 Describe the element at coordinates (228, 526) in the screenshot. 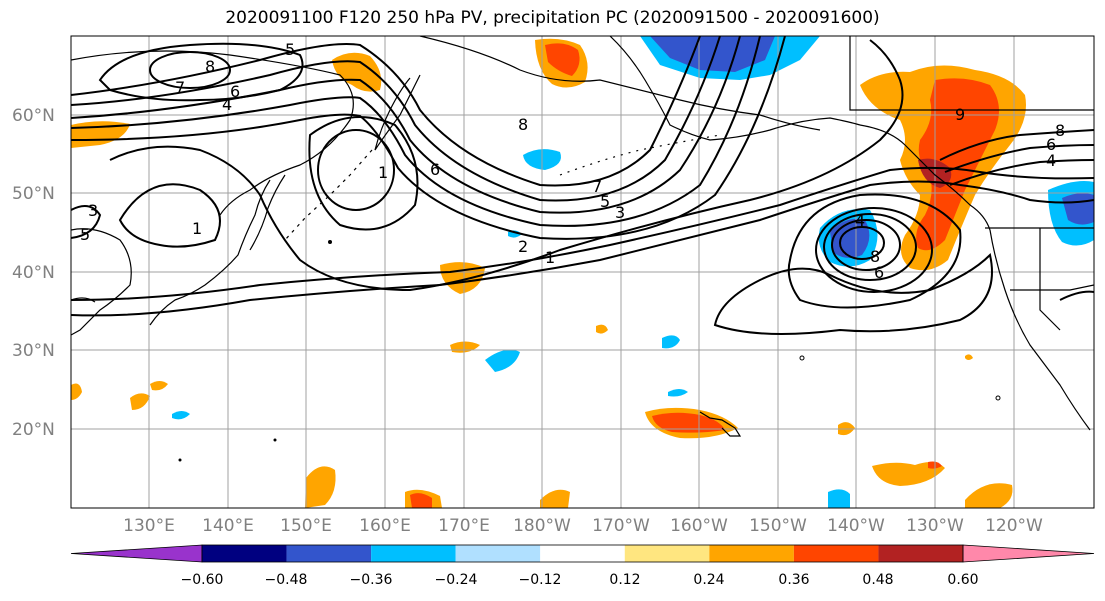

I see `lon-label: 140°E` at that location.